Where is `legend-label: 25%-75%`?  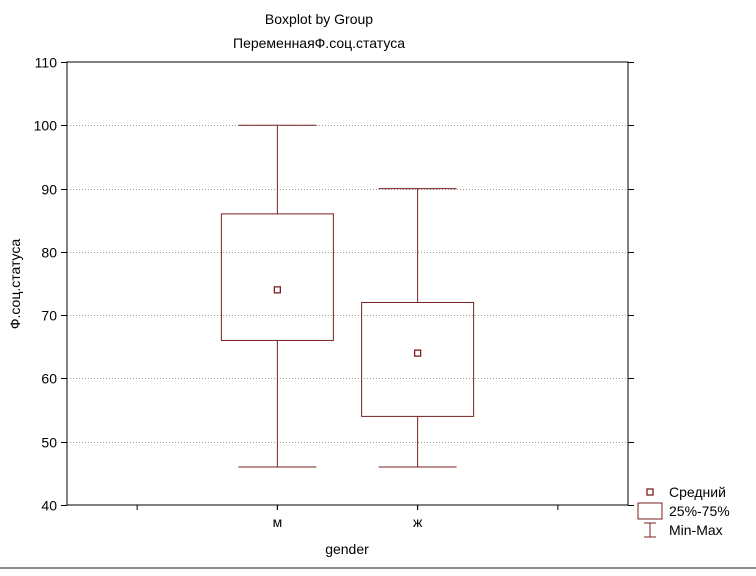
legend-label: 25%-75% is located at coordinates (699, 511).